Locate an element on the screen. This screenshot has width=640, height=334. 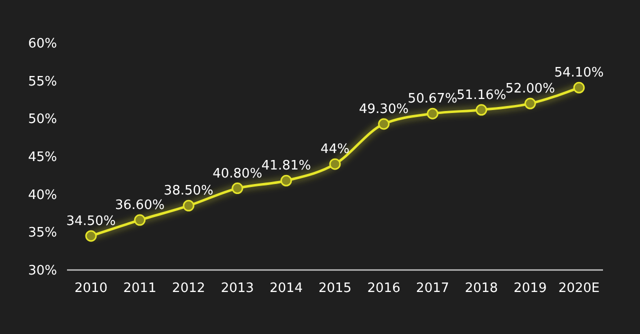
data-label: 54.10% is located at coordinates (579, 73).